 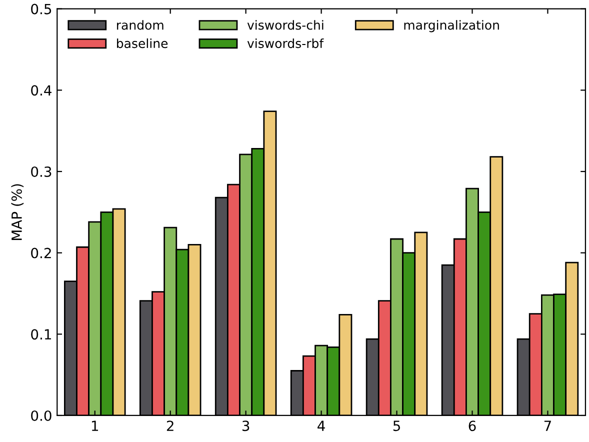 I want to click on legend-label: marginalization, so click(x=451, y=26).